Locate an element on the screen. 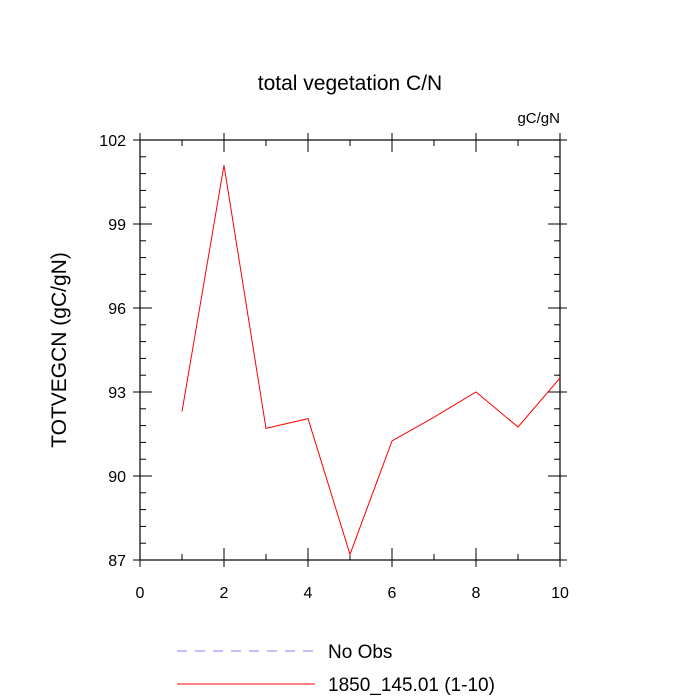 The height and width of the screenshot is (700, 700). y-tick-label: 96 is located at coordinates (117, 309).